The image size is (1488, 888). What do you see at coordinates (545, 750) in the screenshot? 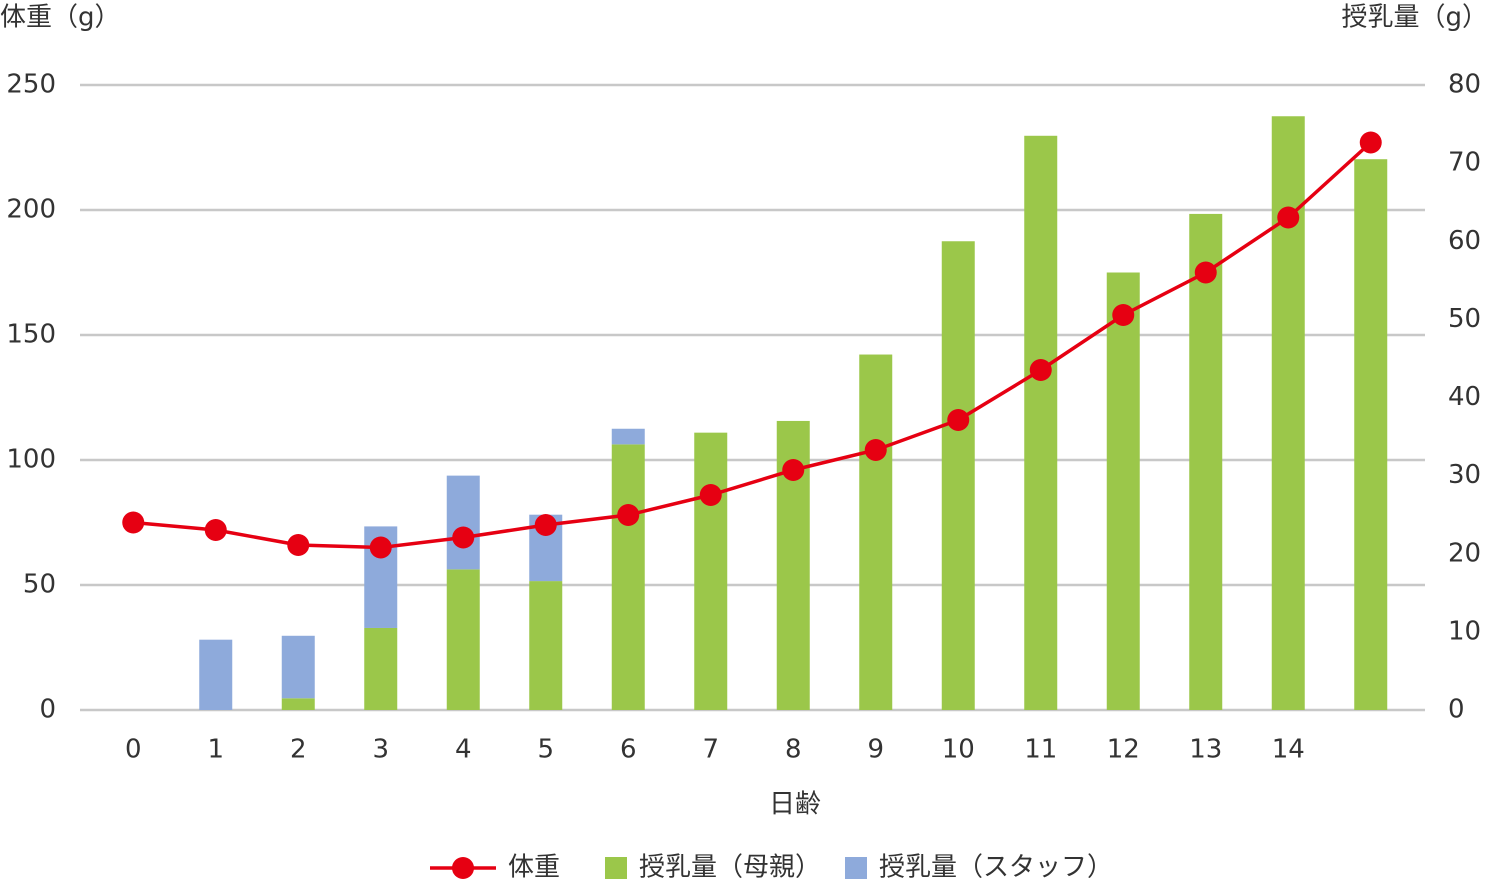
I see `x-tick-label: 5` at bounding box center [545, 750].